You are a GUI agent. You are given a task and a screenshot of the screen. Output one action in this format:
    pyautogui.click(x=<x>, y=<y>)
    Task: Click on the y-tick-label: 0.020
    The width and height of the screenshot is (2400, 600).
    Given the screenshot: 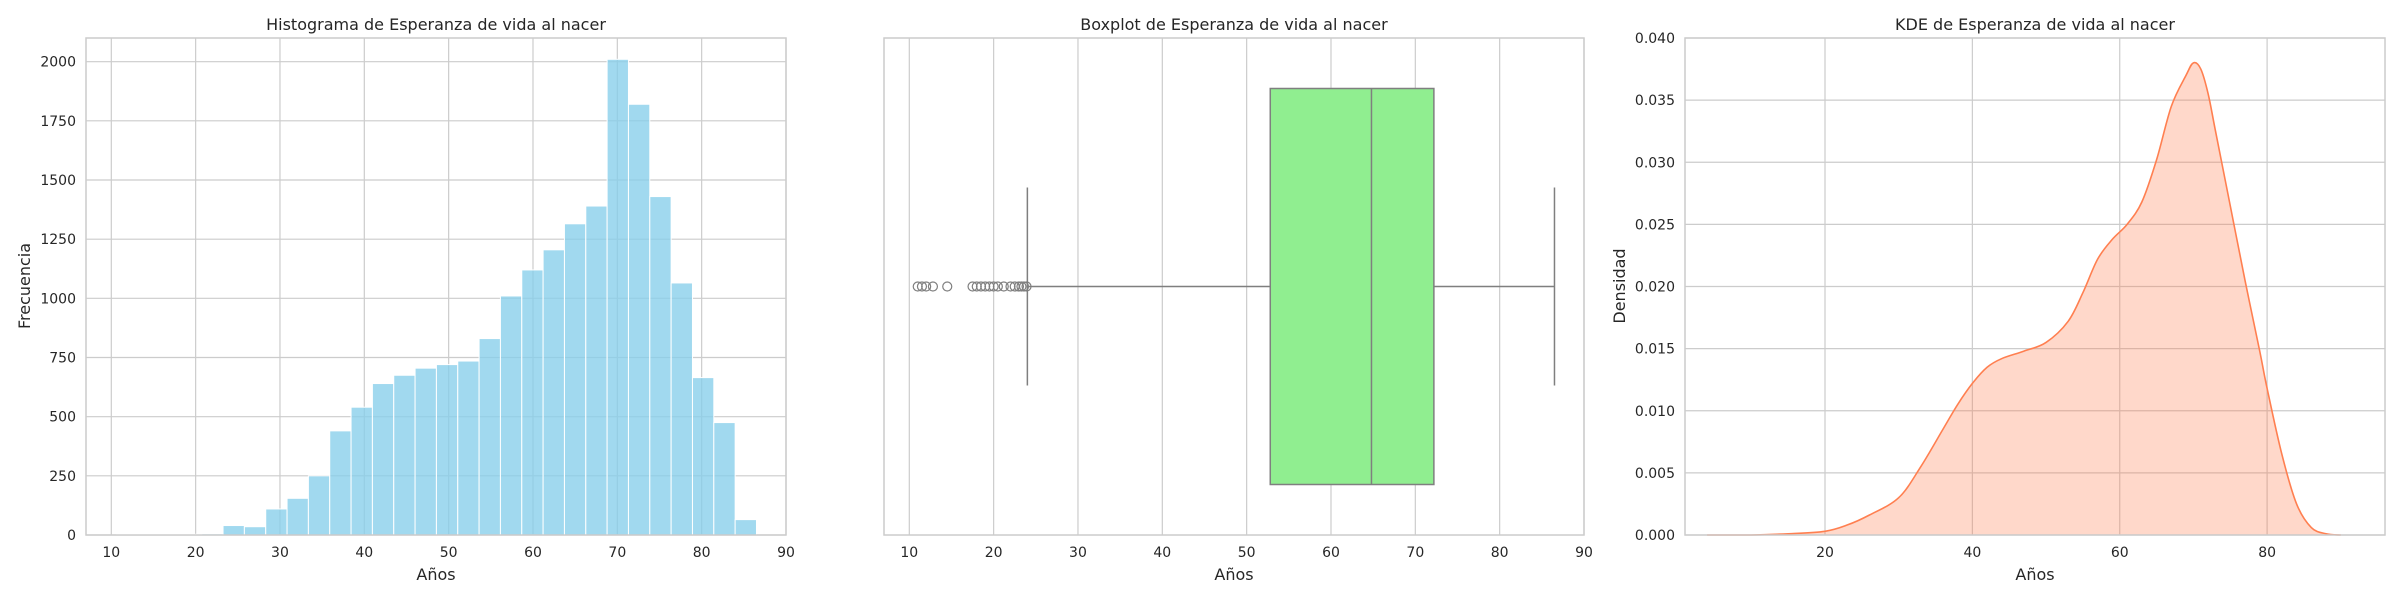 What is the action you would take?
    pyautogui.click(x=1655, y=288)
    